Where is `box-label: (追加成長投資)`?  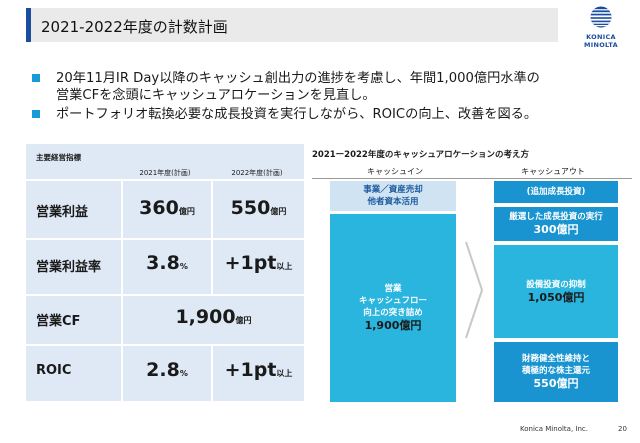
box-label: (追加成長投資) is located at coordinates (556, 192).